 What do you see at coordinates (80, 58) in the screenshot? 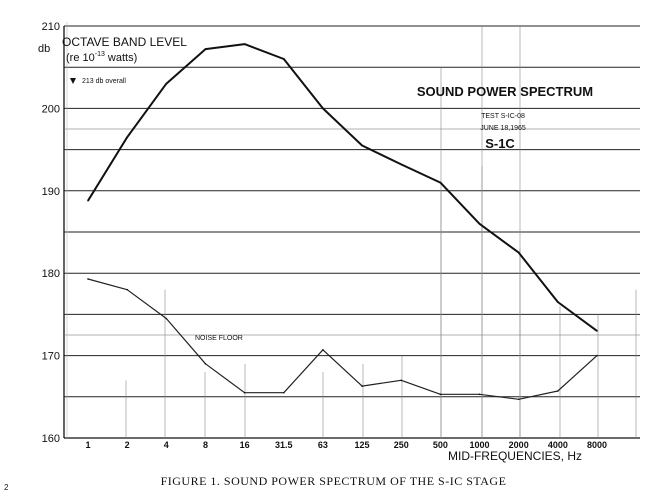
I see `y-axis-reference-prefix: (re 10` at bounding box center [80, 58].